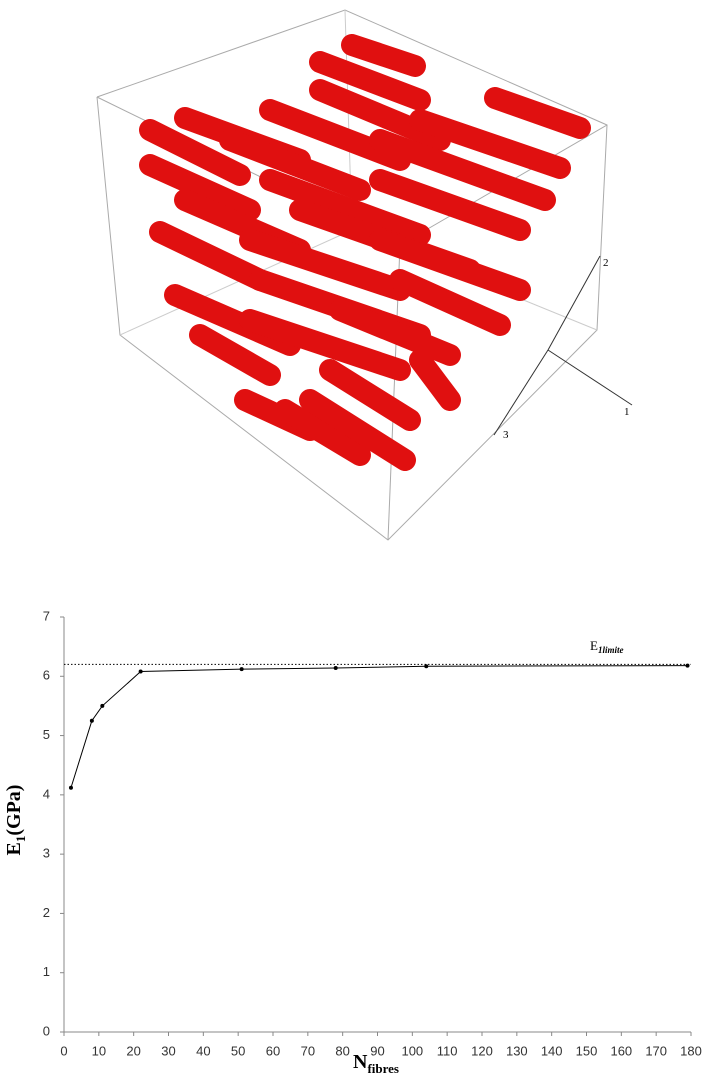 The width and height of the screenshot is (708, 1077). What do you see at coordinates (606, 263) in the screenshot?
I see `axis-label: 2` at bounding box center [606, 263].